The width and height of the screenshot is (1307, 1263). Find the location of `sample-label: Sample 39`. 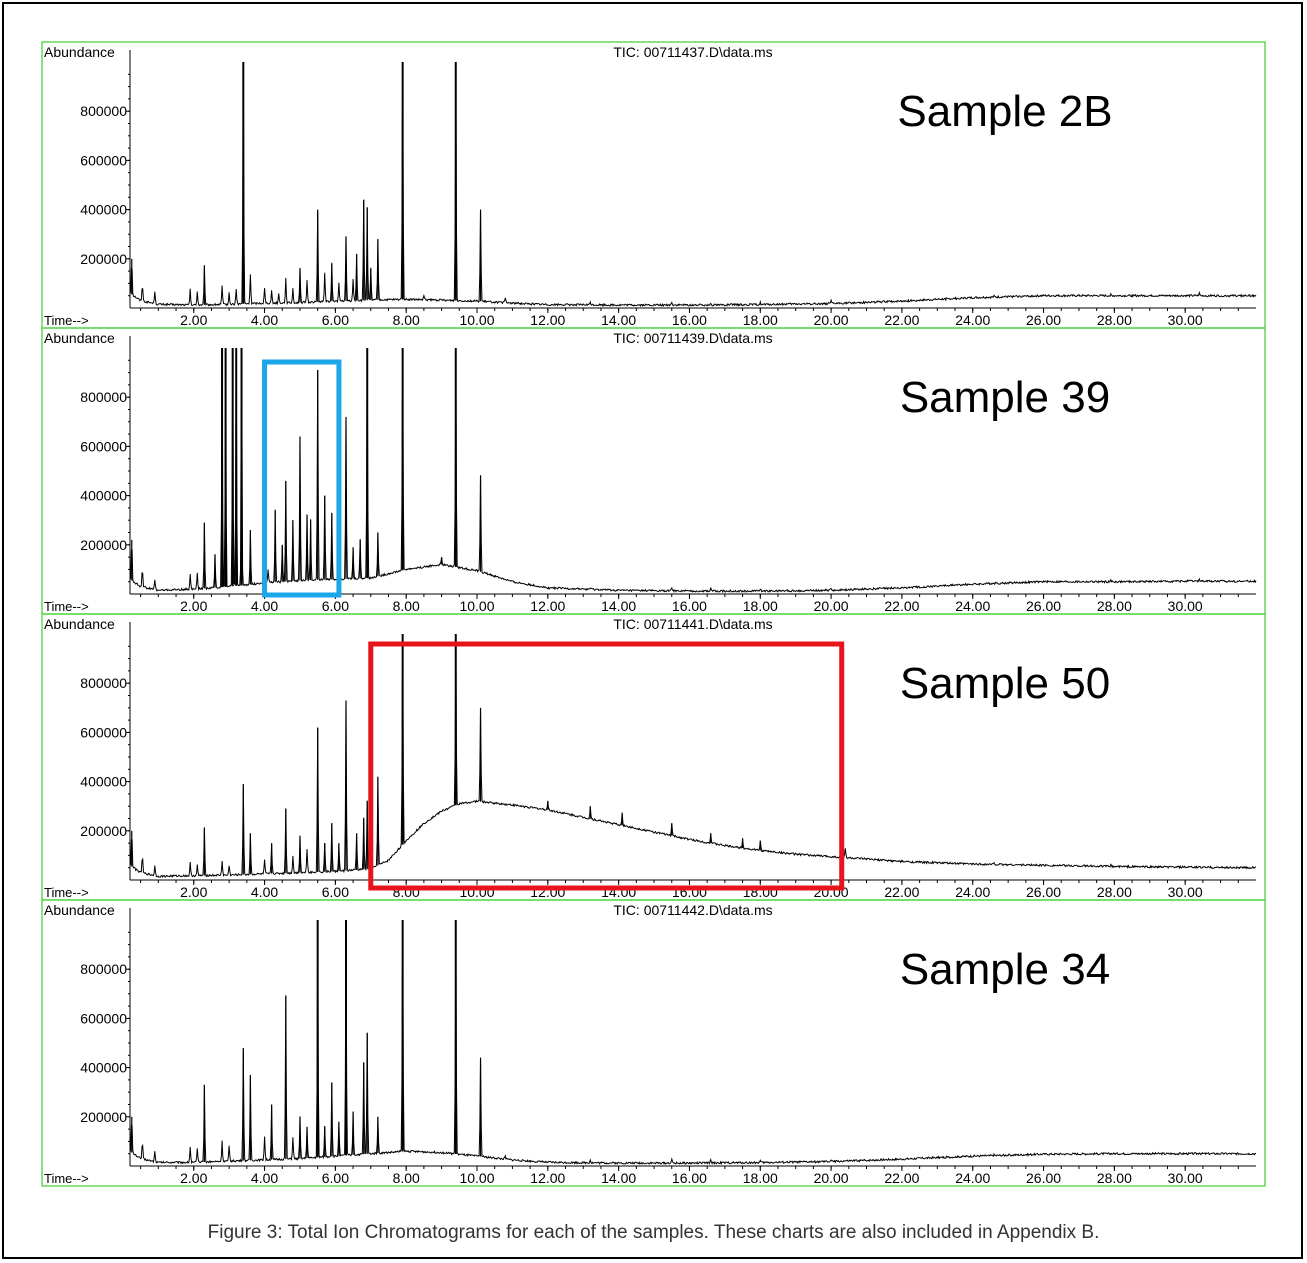

sample-label: Sample 39 is located at coordinates (1005, 397).